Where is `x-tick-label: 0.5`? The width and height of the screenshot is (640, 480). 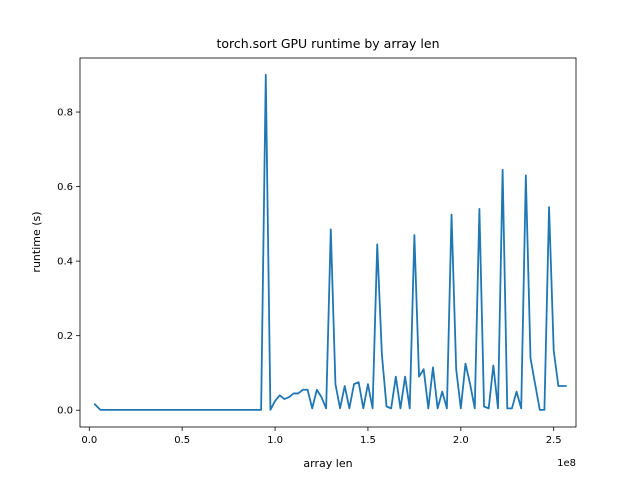
x-tick-label: 0.5 is located at coordinates (182, 440).